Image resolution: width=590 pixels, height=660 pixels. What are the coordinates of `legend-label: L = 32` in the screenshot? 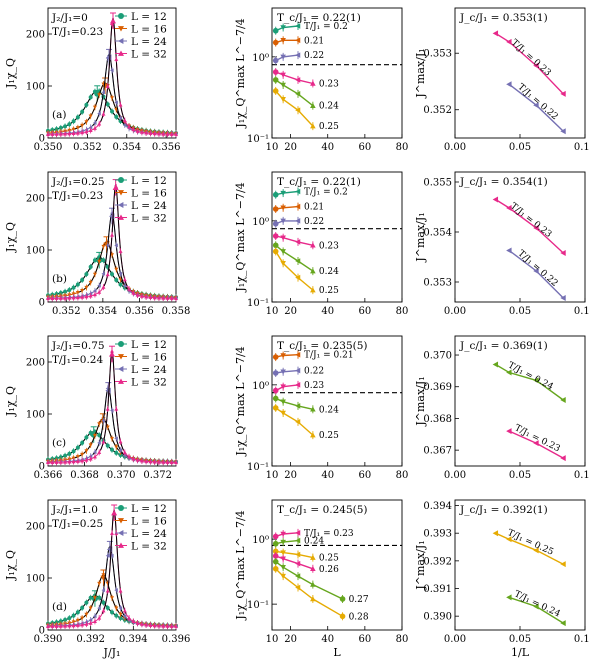 It's located at (149, 383).